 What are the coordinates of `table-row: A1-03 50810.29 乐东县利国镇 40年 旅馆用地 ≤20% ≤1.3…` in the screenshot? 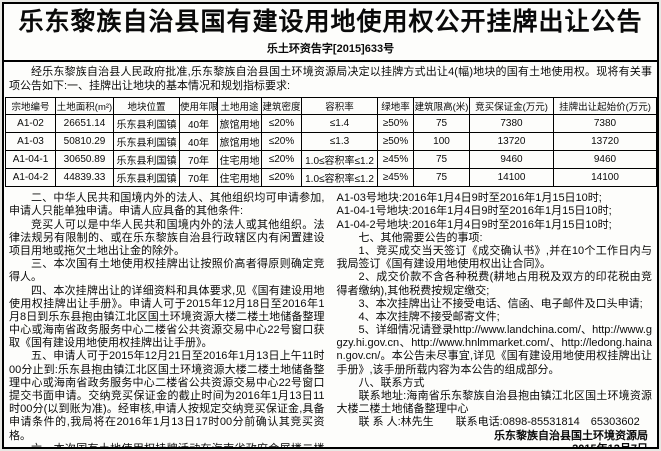 It's located at (331, 142).